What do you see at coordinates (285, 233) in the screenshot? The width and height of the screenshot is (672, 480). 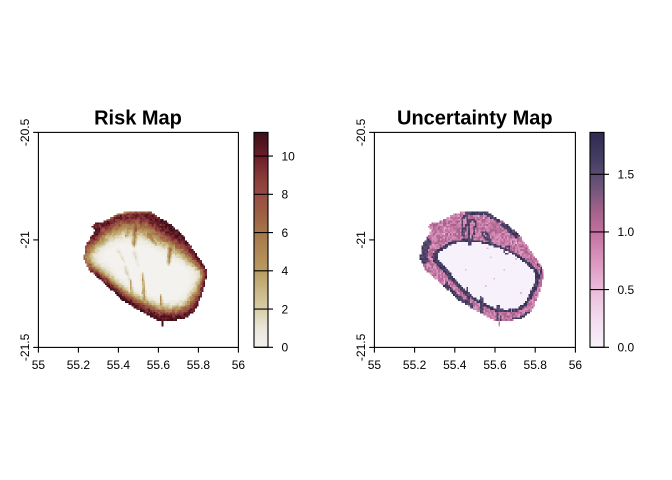 I see `svg-text: 6` at bounding box center [285, 233].